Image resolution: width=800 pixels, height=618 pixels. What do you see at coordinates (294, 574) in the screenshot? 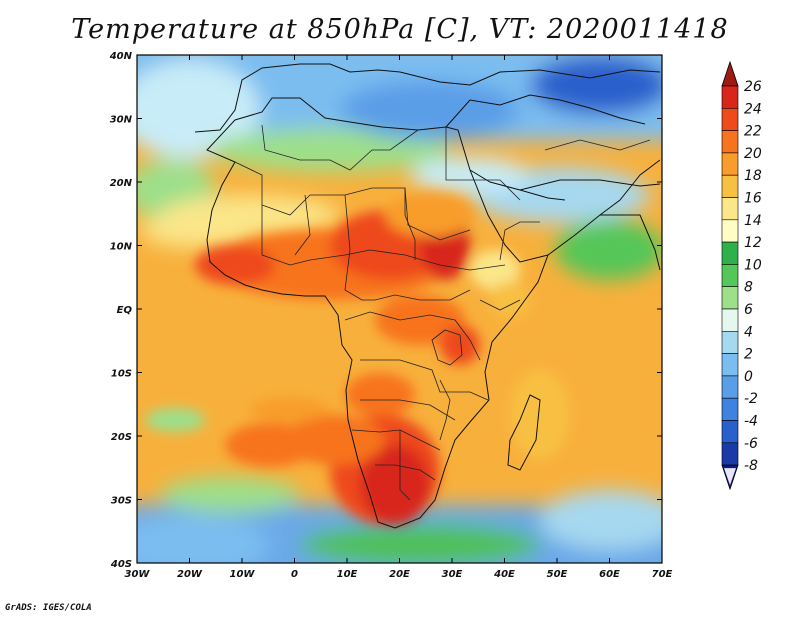
I see `lon-tick-label: 0` at bounding box center [294, 574].